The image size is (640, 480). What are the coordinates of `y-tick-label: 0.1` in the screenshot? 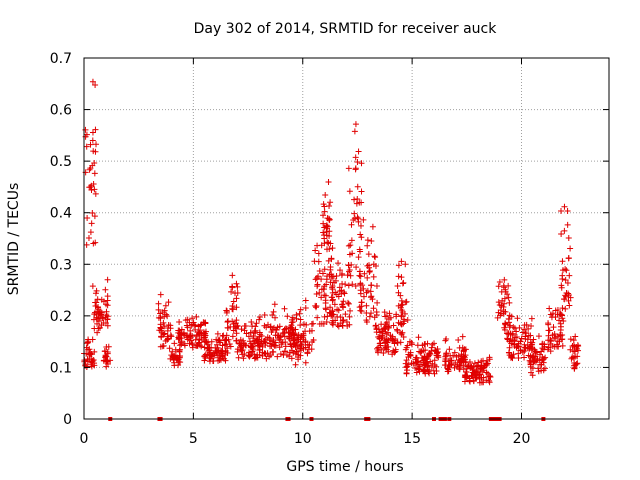 It's located at (61, 368).